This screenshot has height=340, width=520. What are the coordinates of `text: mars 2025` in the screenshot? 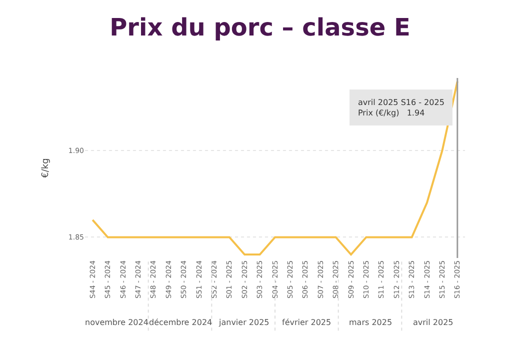 It's located at (370, 322).